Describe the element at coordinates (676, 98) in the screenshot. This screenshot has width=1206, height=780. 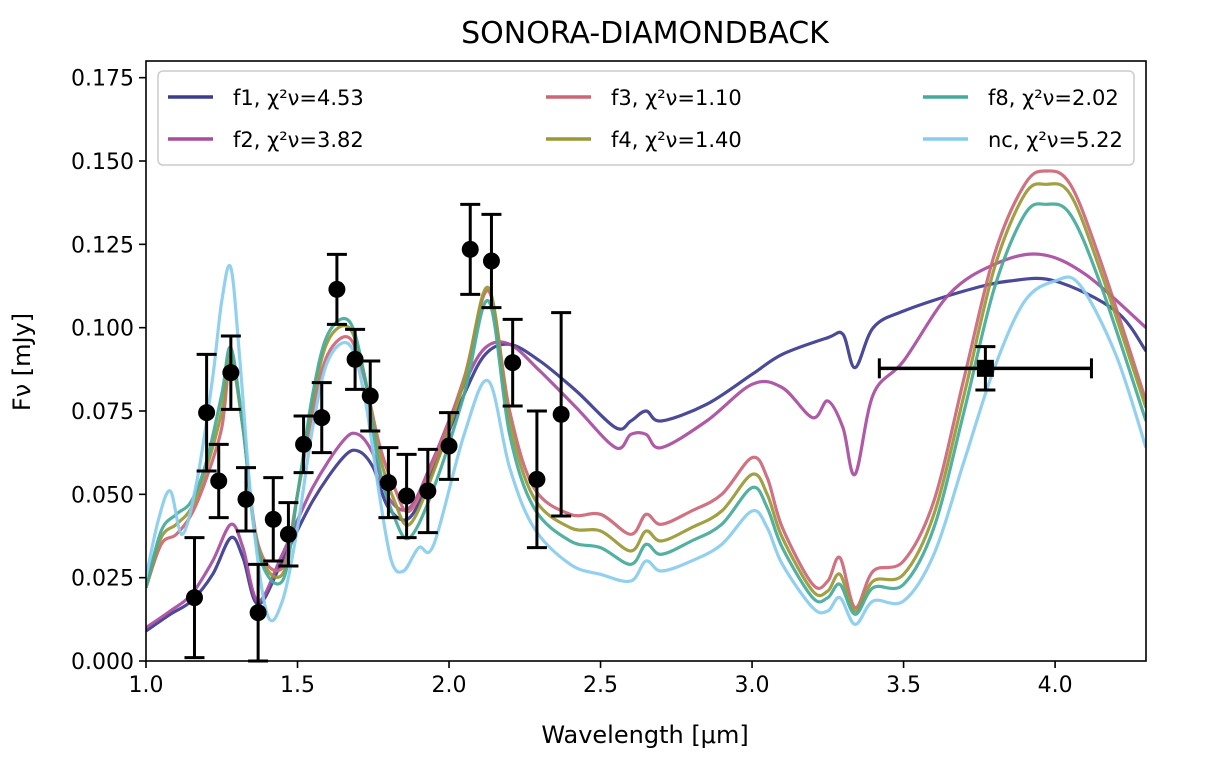
I see `legend-label: f3, χ²ν=1.10` at that location.